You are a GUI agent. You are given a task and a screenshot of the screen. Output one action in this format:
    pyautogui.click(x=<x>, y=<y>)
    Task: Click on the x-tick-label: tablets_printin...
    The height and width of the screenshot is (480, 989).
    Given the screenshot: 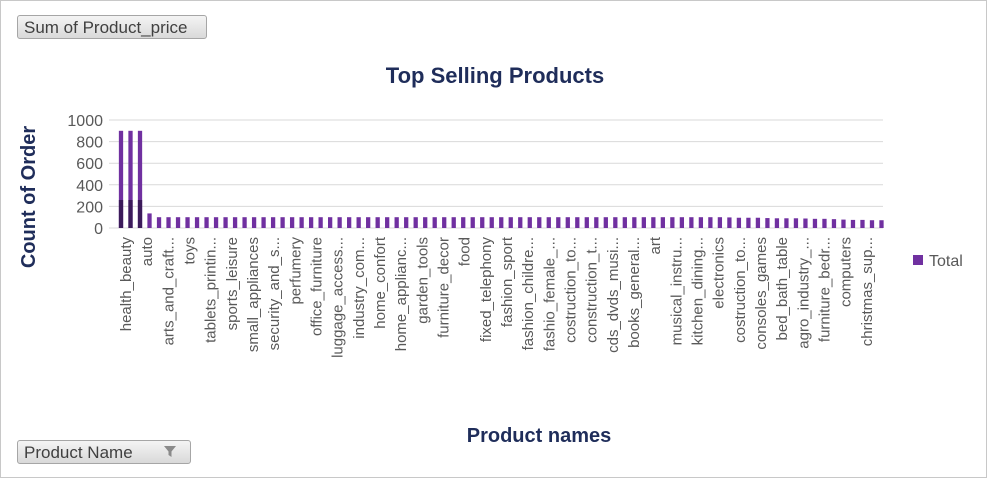 What is the action you would take?
    pyautogui.click(x=211, y=290)
    